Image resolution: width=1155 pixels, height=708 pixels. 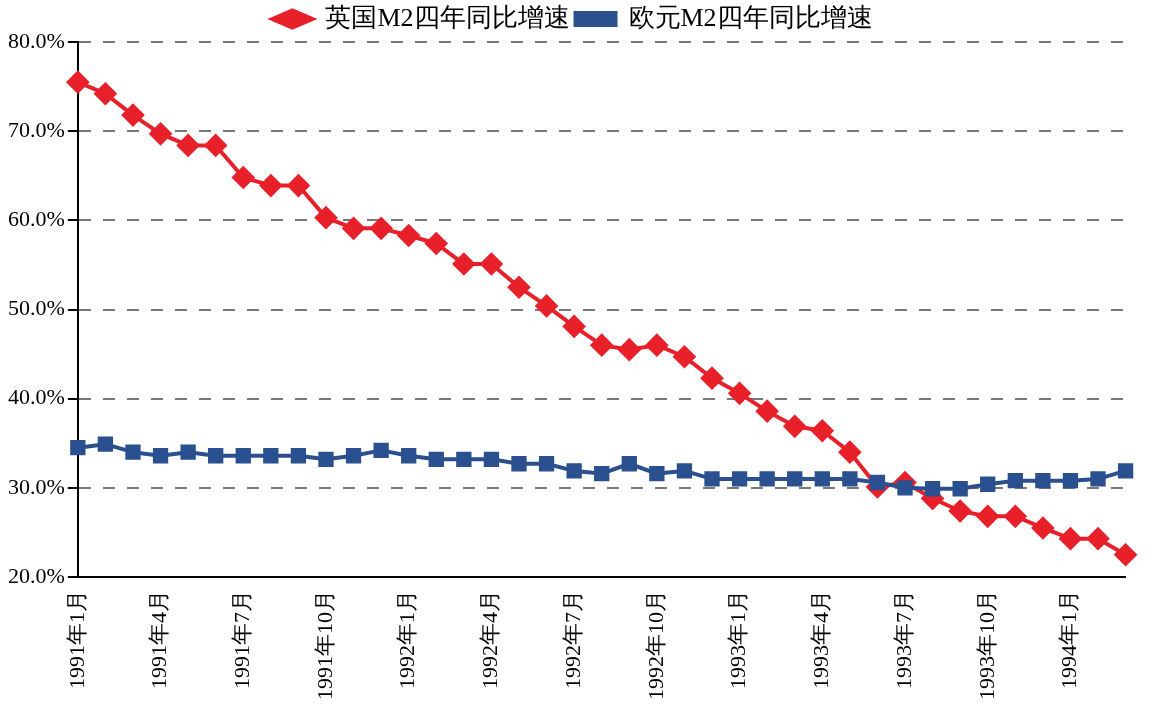 What do you see at coordinates (36, 129) in the screenshot?
I see `y-tick-label: 70.0%` at bounding box center [36, 129].